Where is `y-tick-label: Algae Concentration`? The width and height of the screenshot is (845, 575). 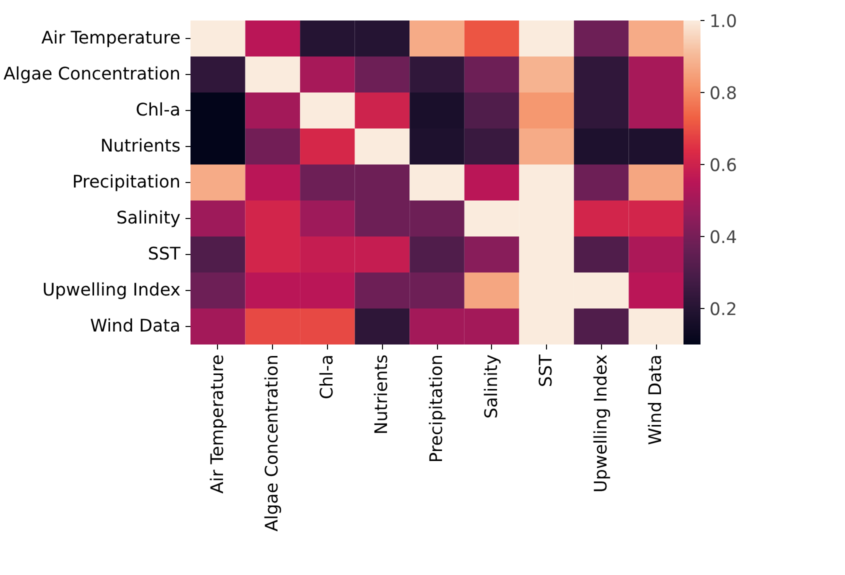 y-tick-label: Algae Concentration is located at coordinates (92, 74).